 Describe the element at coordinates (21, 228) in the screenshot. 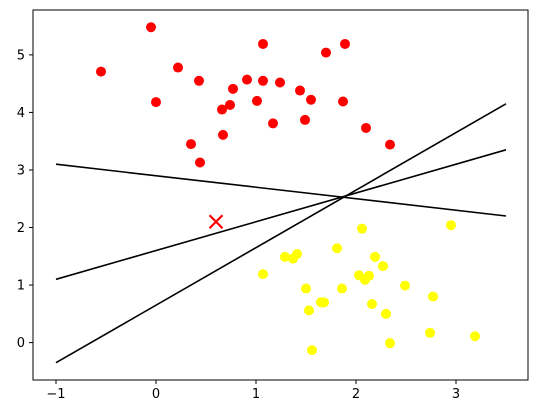

I see `y-tick-label-3: 2` at that location.